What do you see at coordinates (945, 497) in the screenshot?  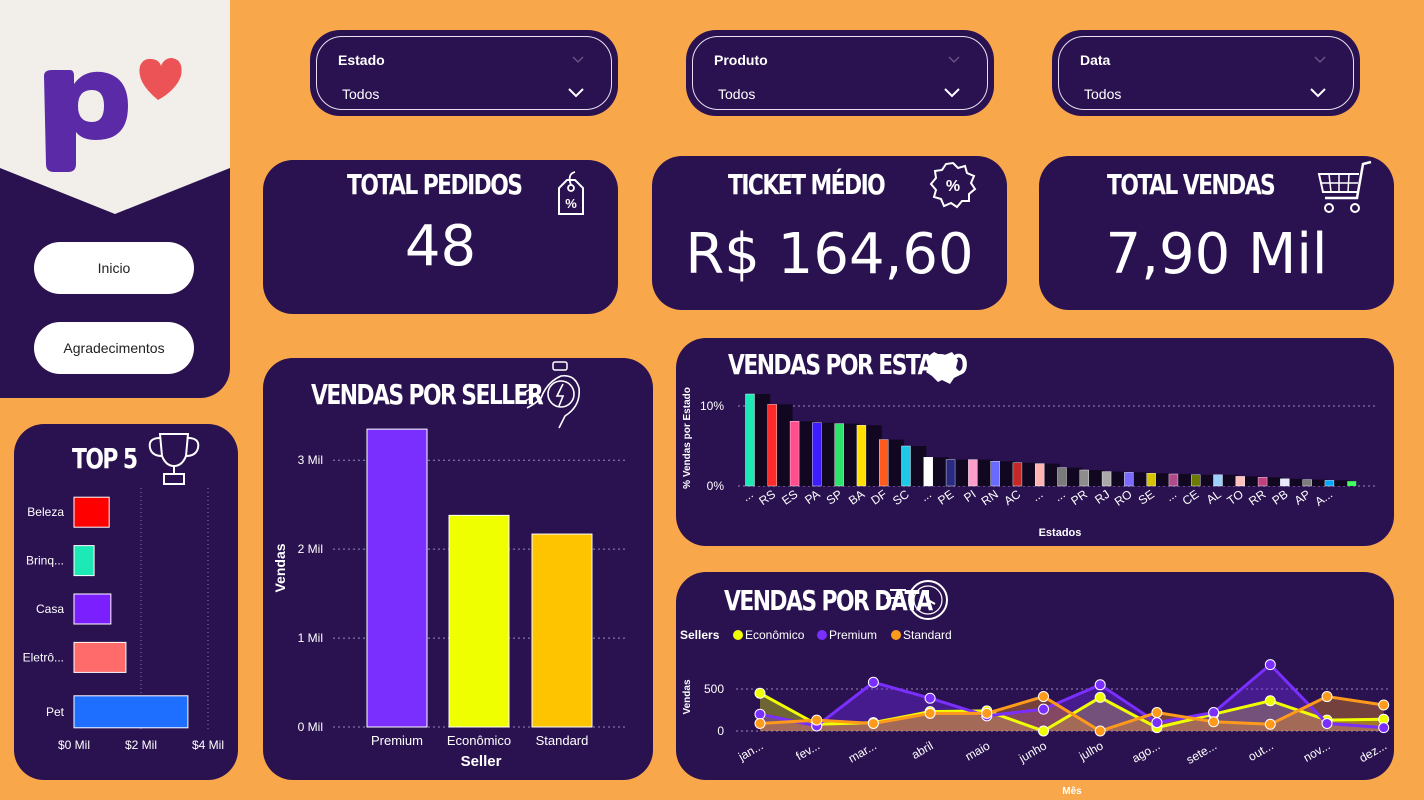 I see `category-label: PE` at bounding box center [945, 497].